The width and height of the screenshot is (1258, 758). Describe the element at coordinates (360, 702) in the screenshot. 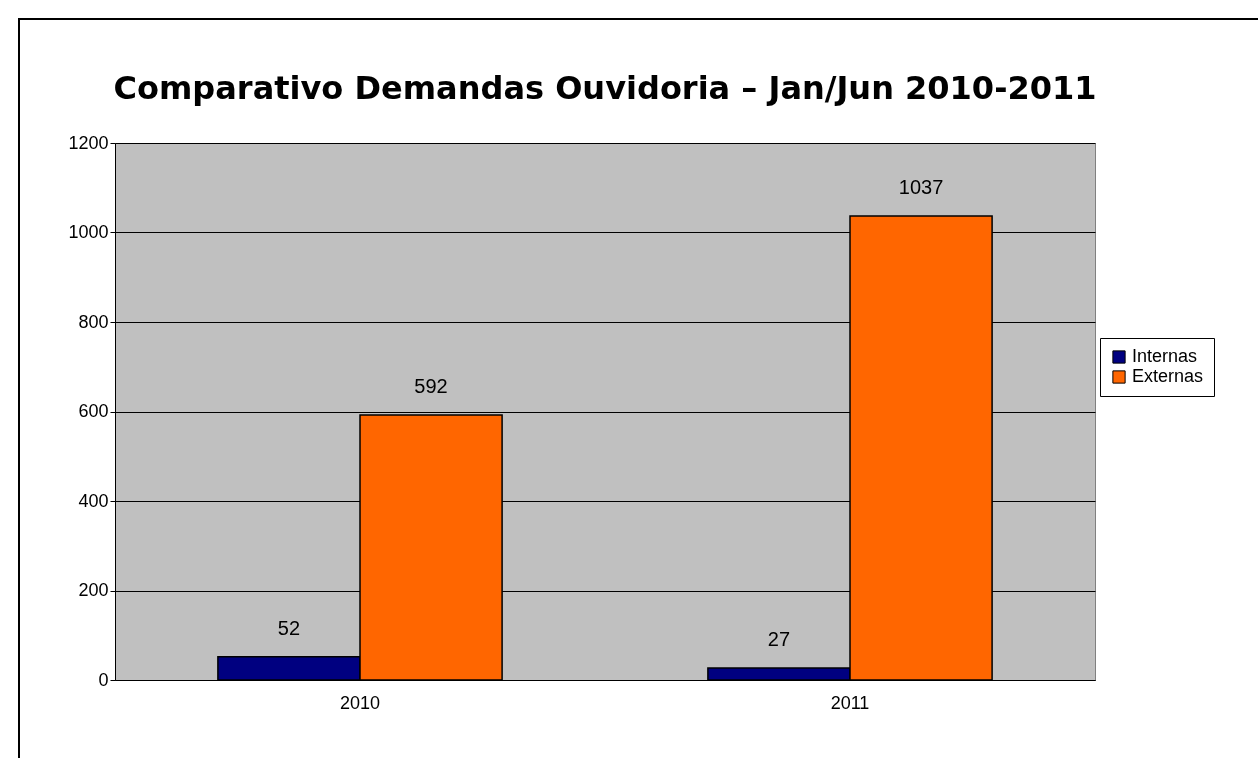

I see `x-tick-label: 2010` at that location.